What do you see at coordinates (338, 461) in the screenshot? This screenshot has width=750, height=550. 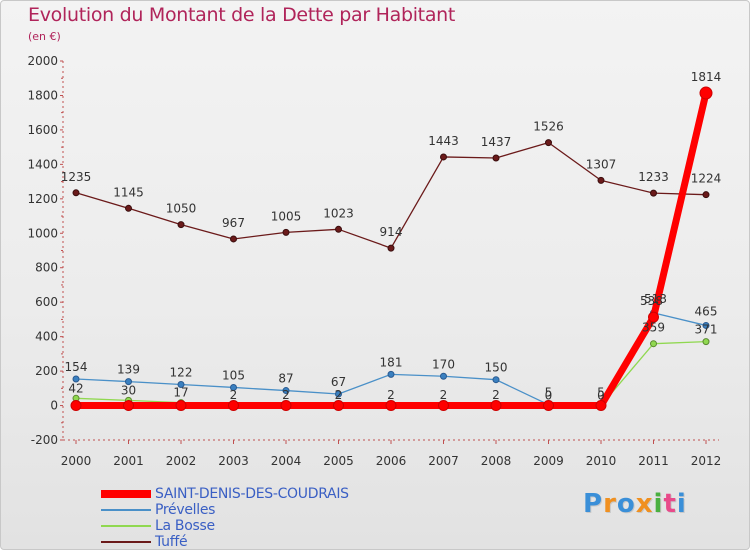 I see `x-tick-label: 2005` at bounding box center [338, 461].